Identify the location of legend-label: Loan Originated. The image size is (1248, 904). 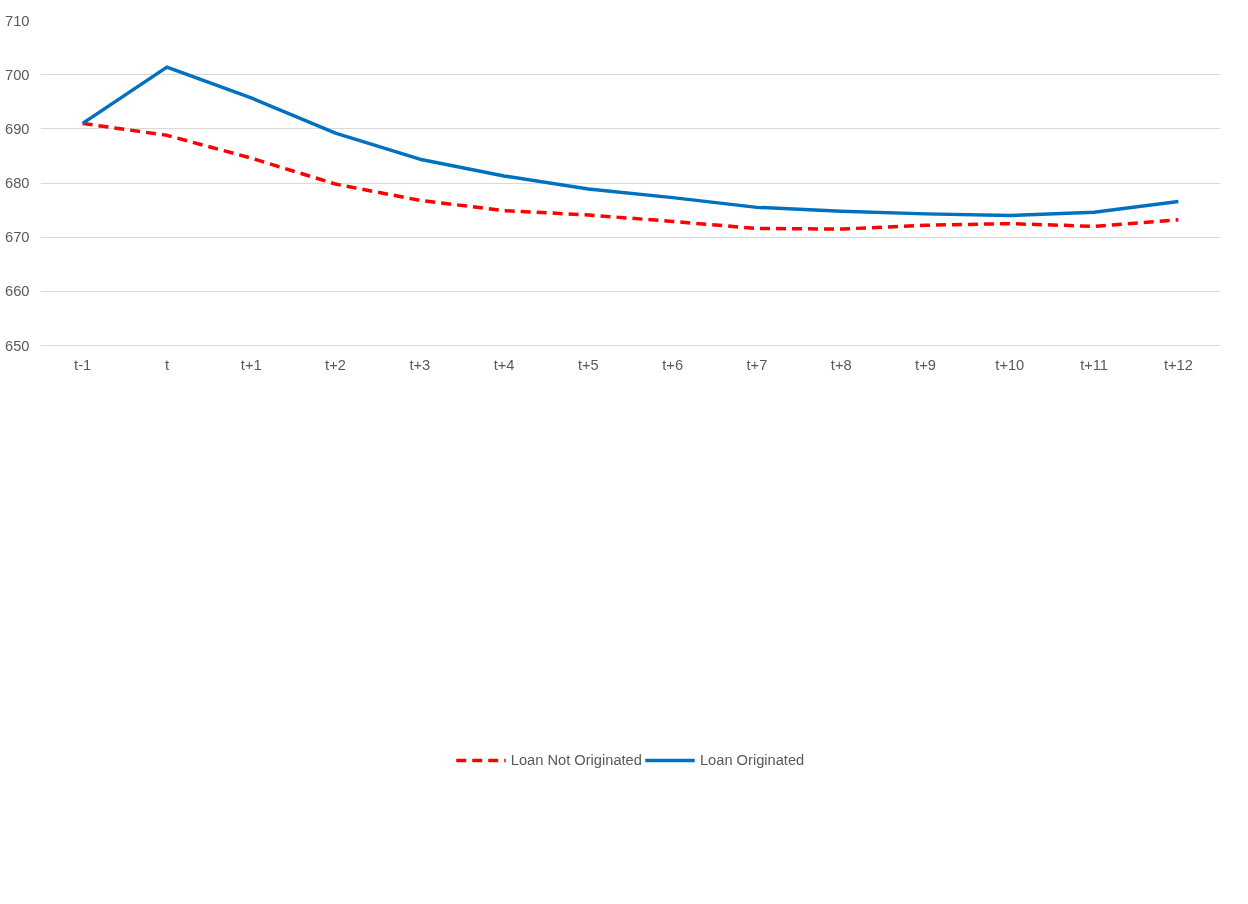
(752, 760).